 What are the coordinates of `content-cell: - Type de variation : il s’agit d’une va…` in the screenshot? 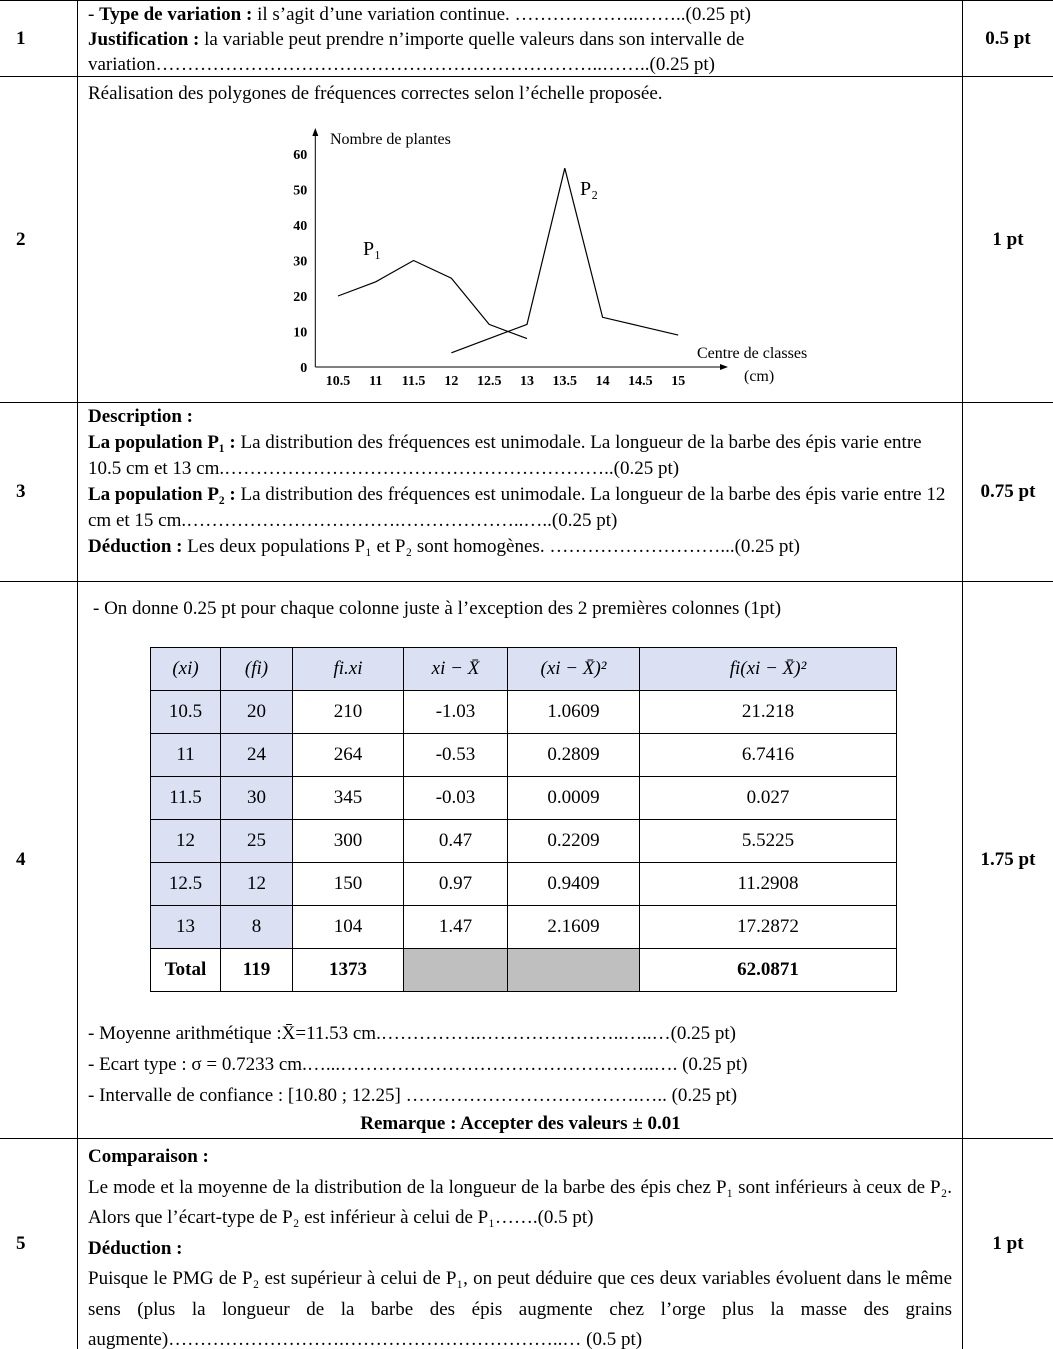 It's located at (520, 38).